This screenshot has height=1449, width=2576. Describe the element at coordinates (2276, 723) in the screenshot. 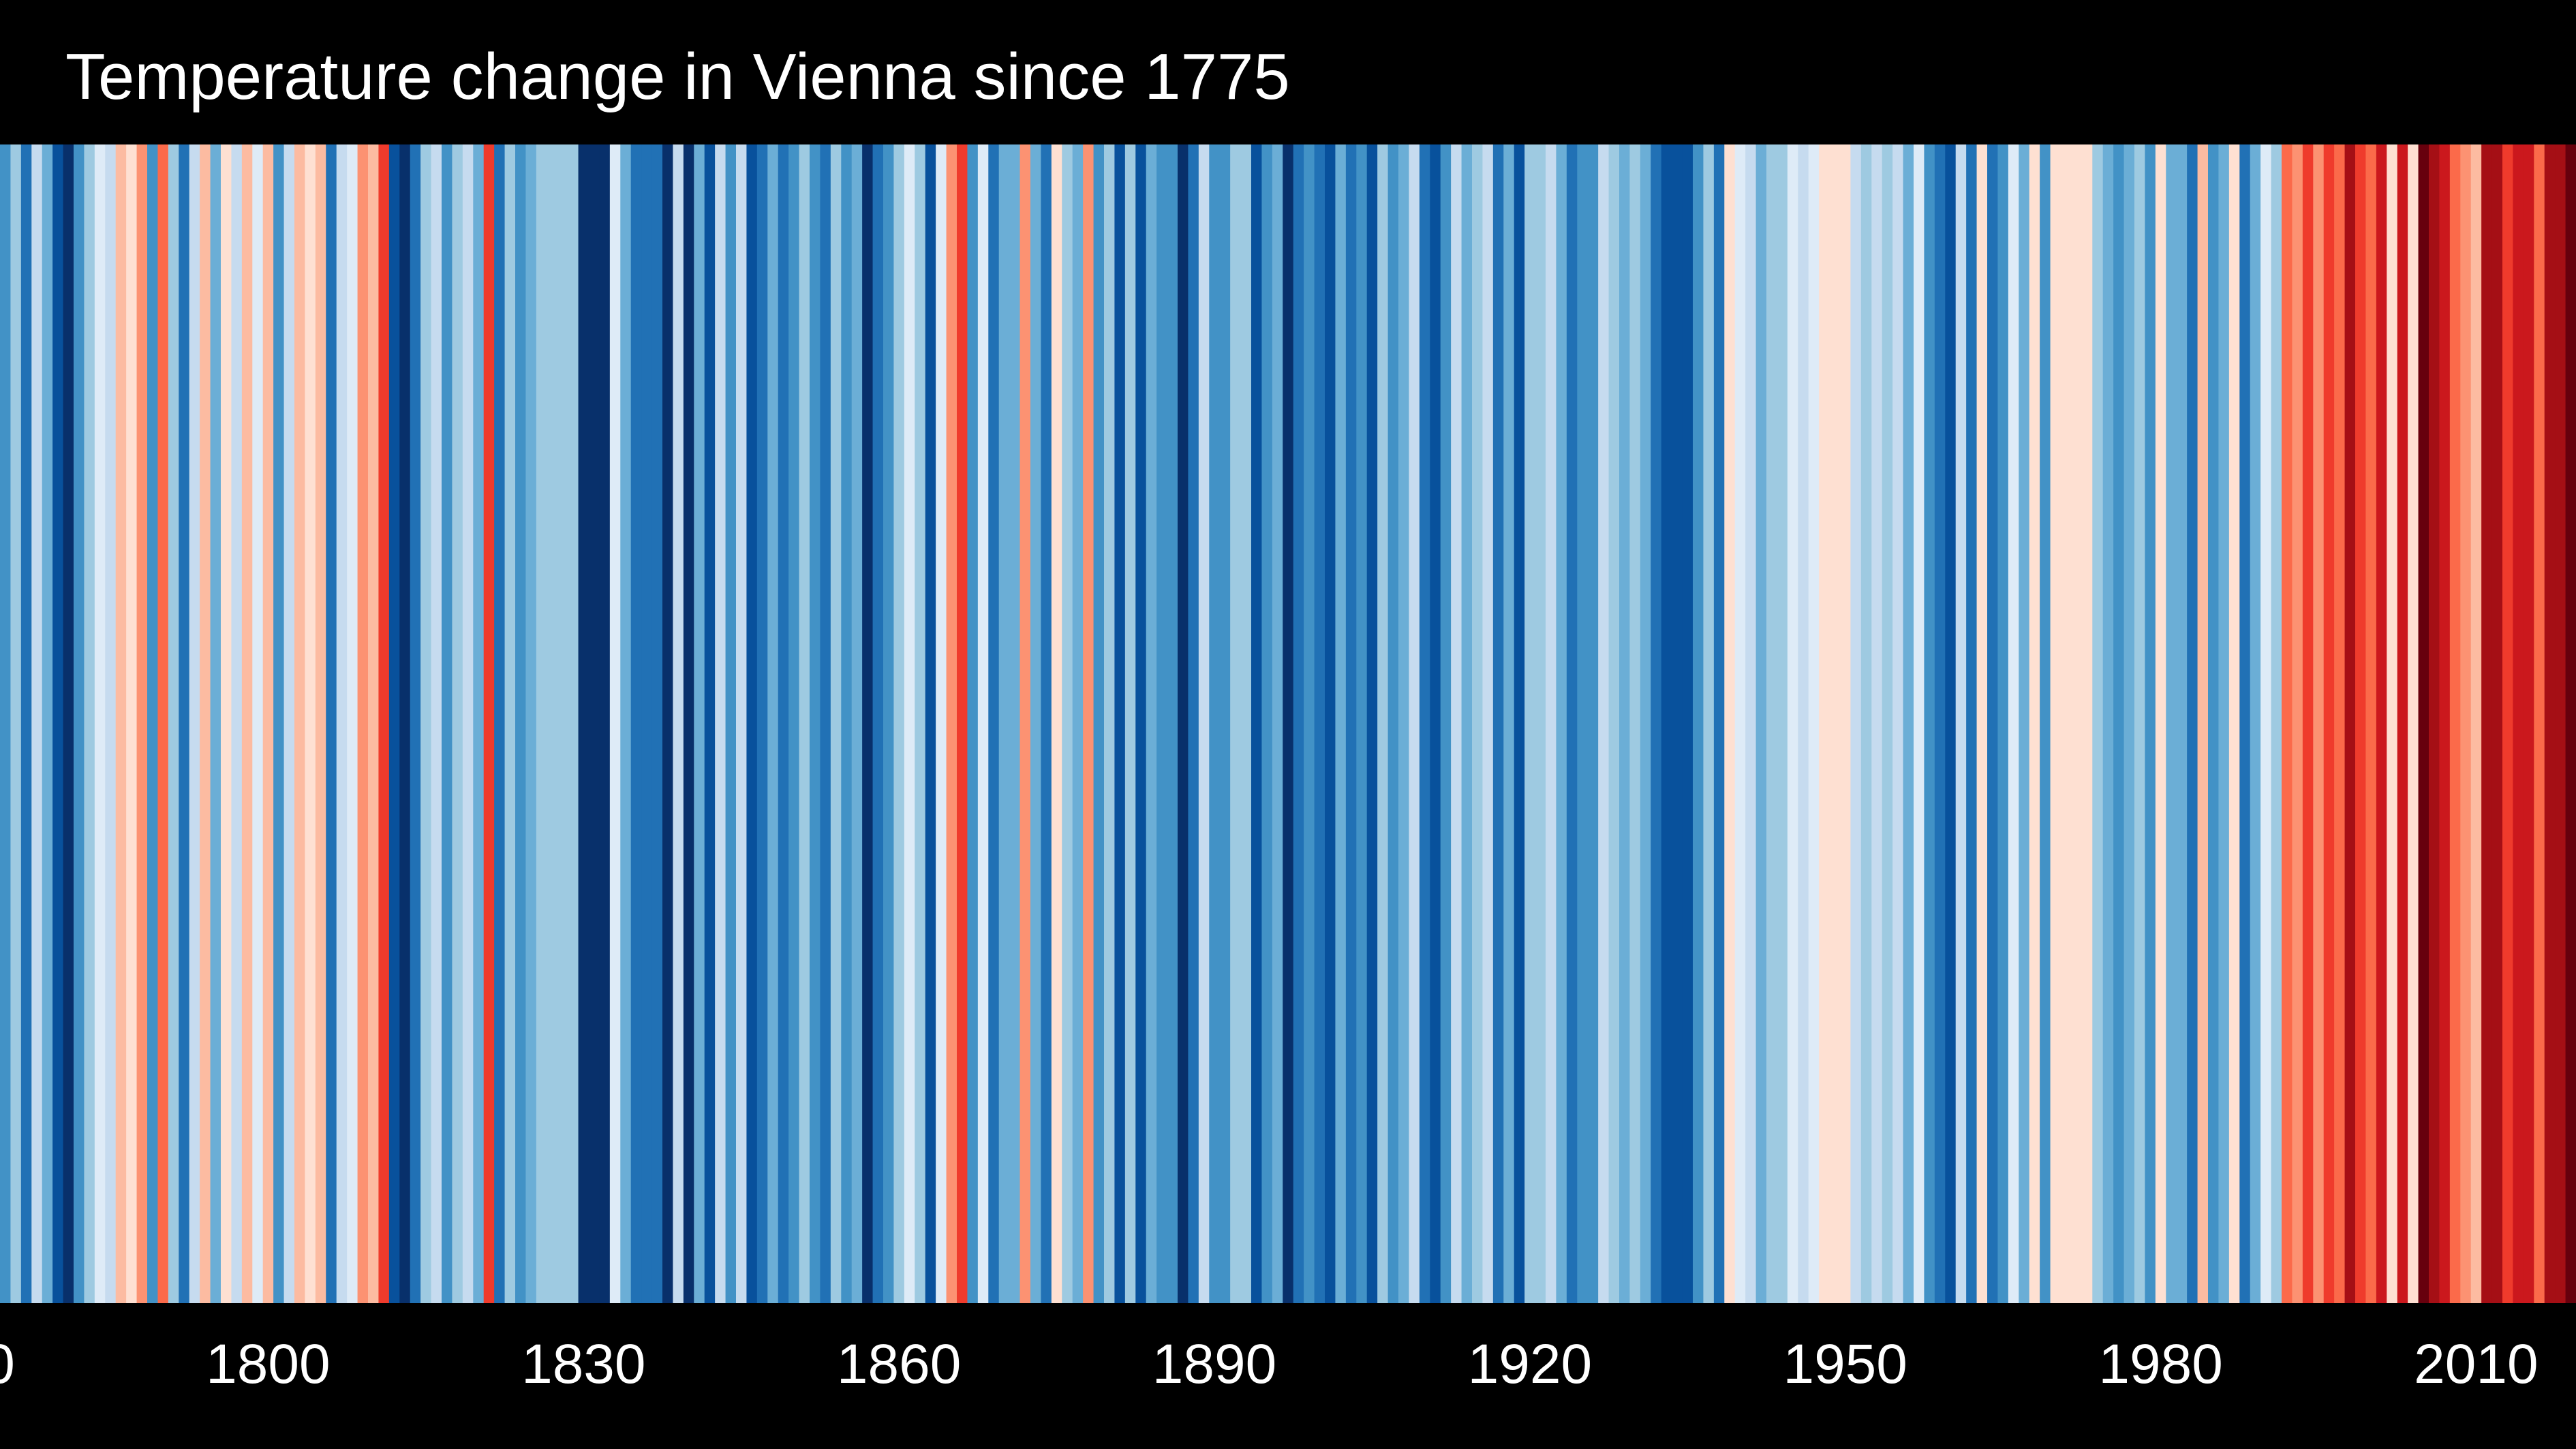

I see `stripe-1991` at that location.